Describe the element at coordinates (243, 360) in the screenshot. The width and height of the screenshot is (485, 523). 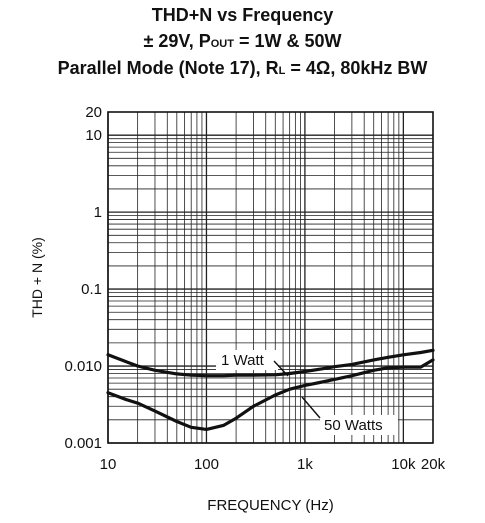
I see `series-label-one-watt: 1 Watt` at that location.